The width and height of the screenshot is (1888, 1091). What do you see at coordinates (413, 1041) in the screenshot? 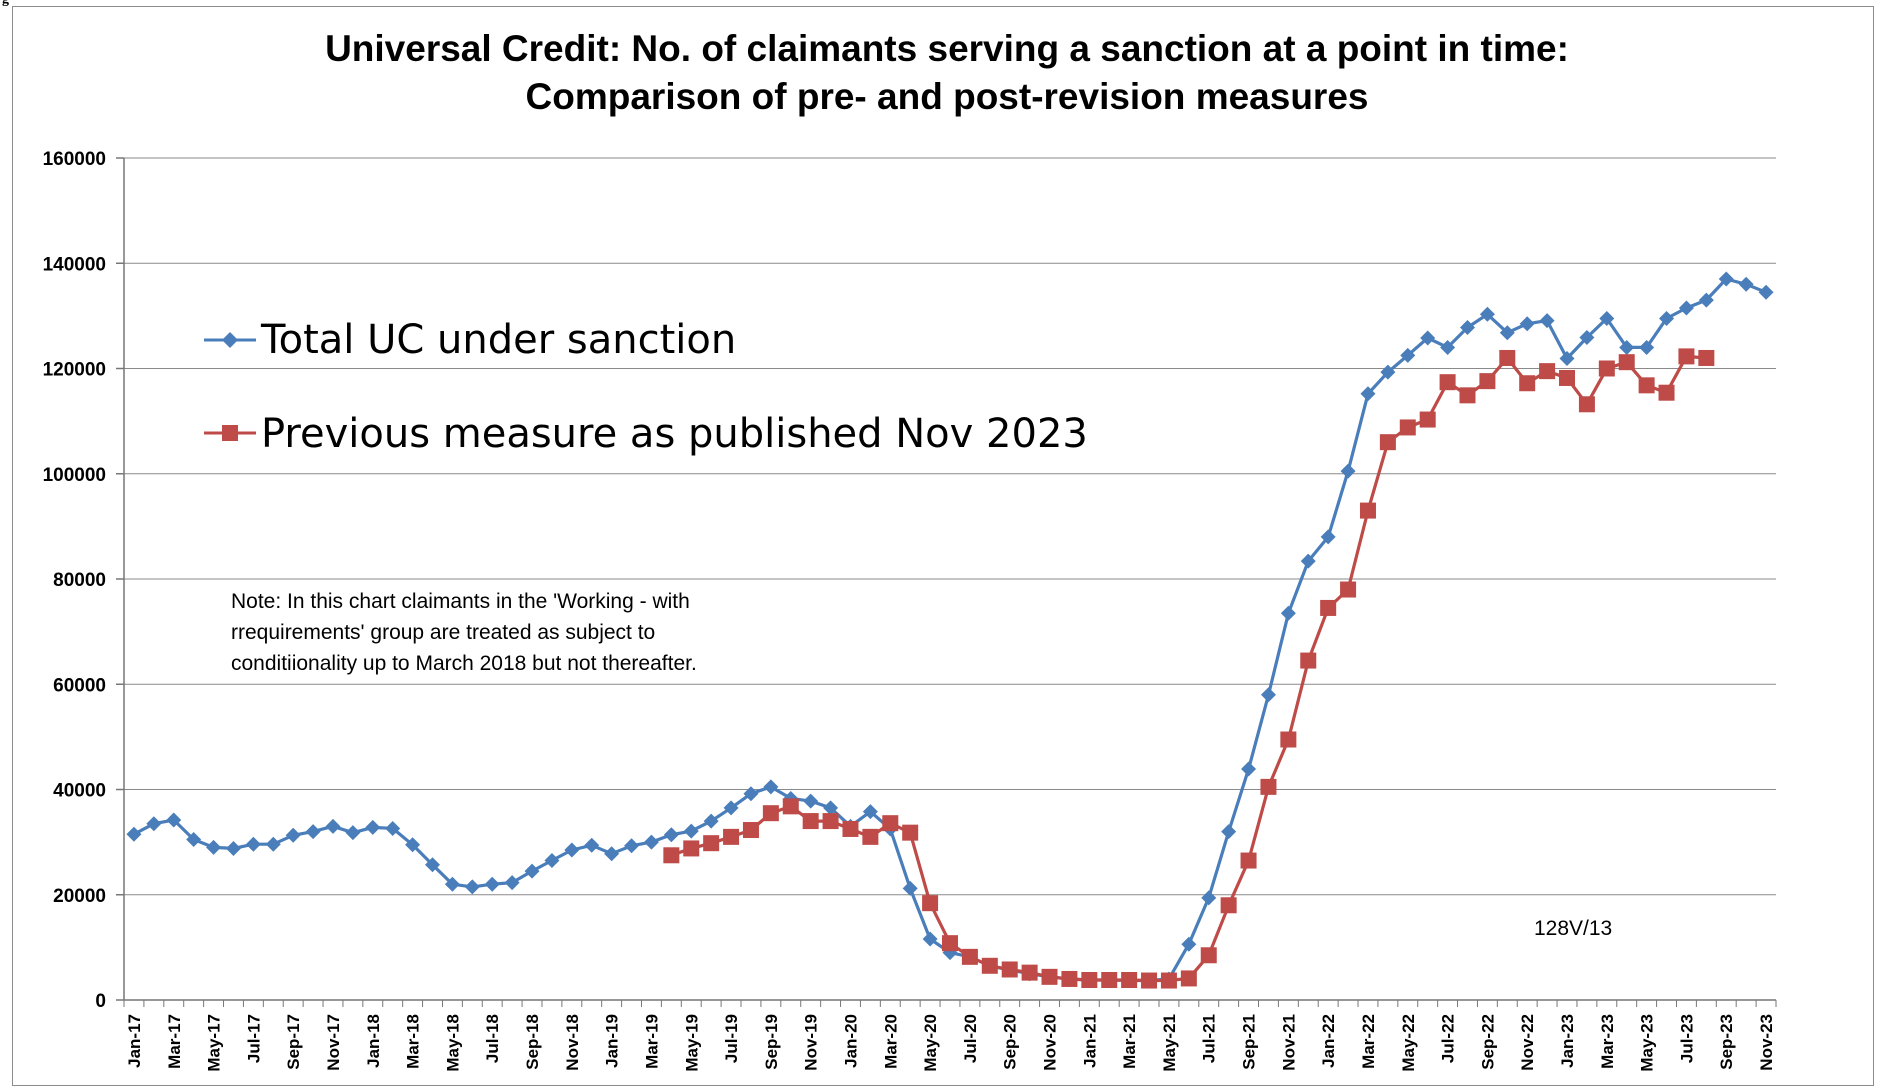
I see `x-tick-label: Mar-18` at bounding box center [413, 1041].